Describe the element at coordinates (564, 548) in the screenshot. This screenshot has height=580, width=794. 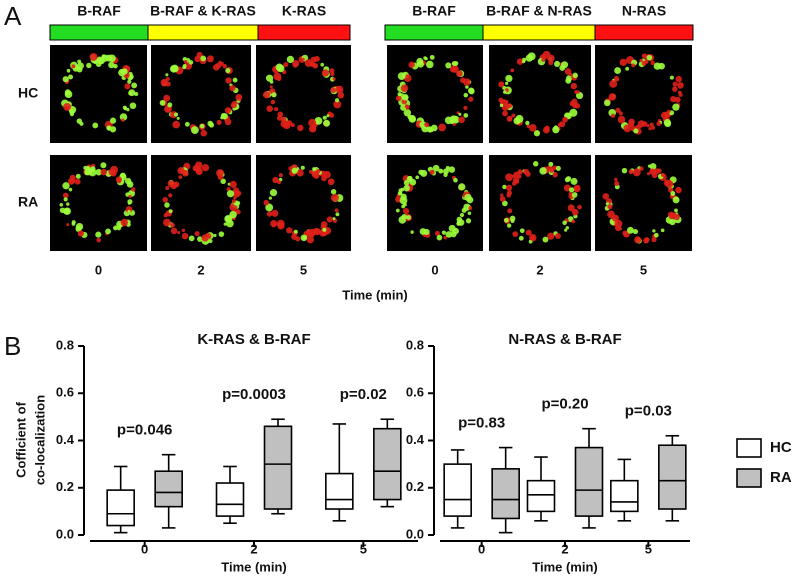
I see `x-tick-label: 2` at that location.